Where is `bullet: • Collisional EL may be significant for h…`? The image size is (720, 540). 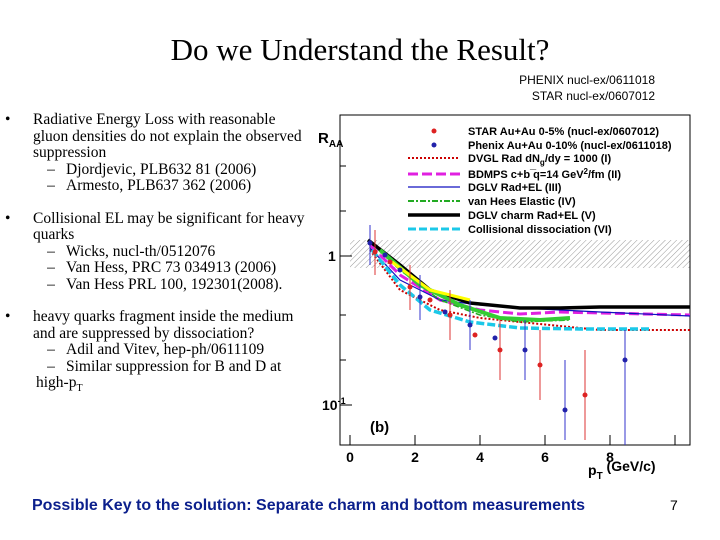
bullet: • Collisional EL may be significant for h… is located at coordinates (155, 251).